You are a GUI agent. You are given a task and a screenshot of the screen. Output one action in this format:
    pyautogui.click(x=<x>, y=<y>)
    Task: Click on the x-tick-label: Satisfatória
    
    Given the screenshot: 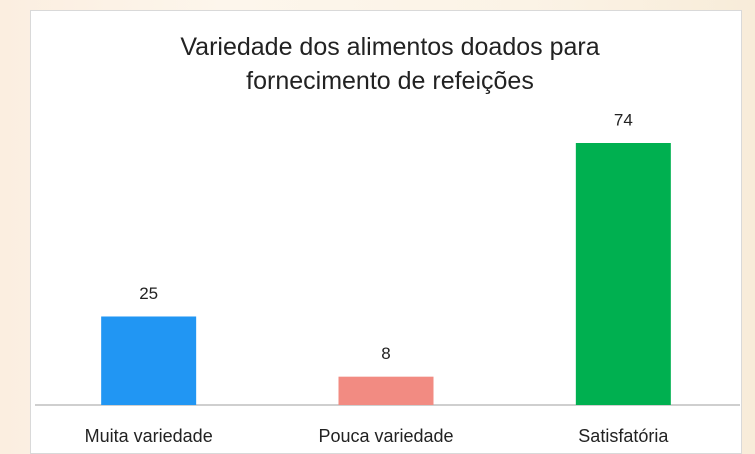 What is the action you would take?
    pyautogui.click(x=623, y=436)
    